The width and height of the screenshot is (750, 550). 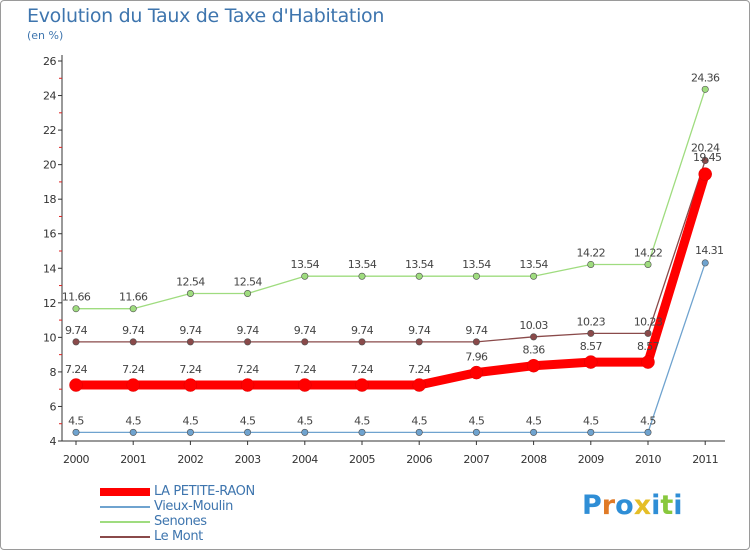 What do you see at coordinates (608, 505) in the screenshot?
I see `logo-letter: r` at bounding box center [608, 505].